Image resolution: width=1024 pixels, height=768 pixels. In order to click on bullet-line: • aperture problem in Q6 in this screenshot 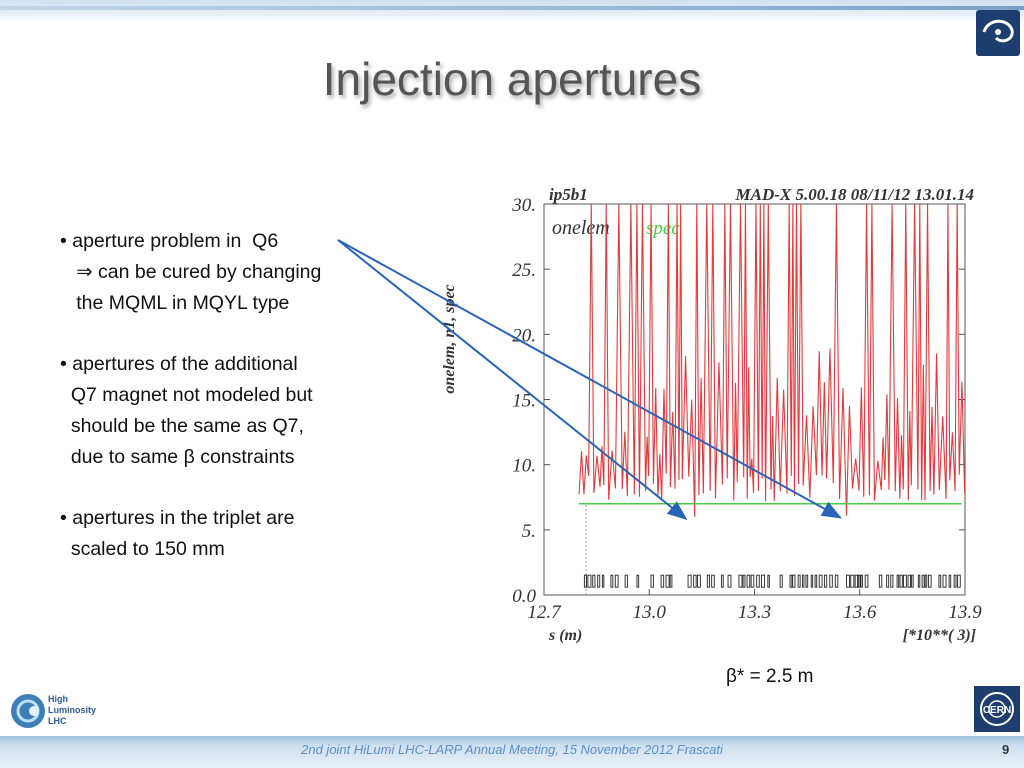, I will do `click(169, 241)`.